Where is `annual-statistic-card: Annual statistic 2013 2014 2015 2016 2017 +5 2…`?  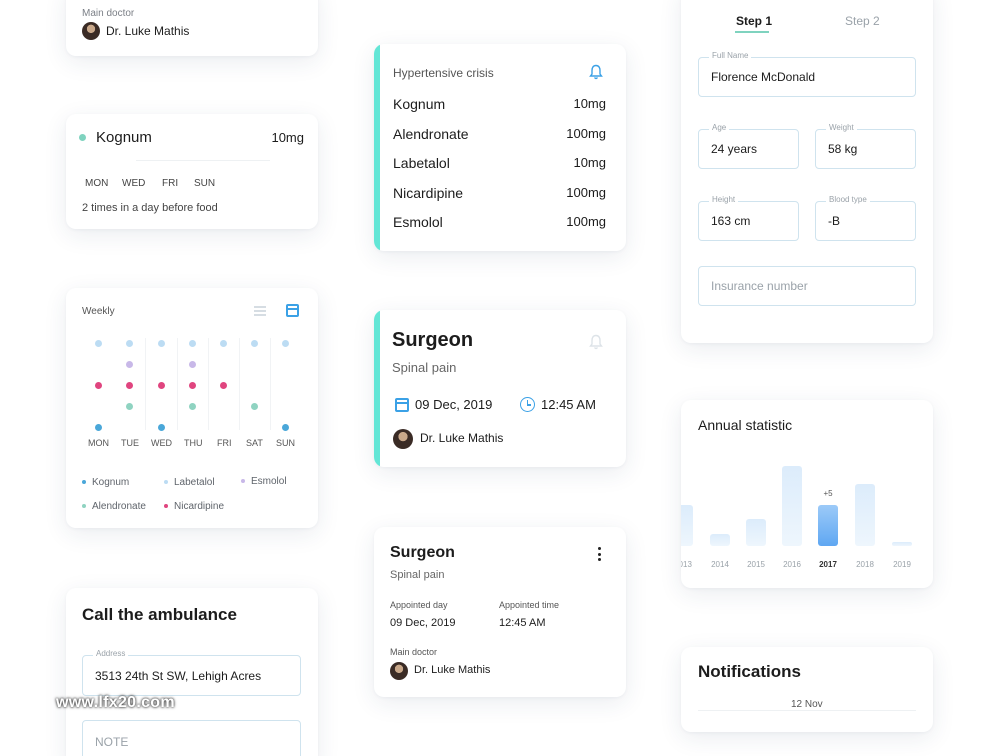
annual-statistic-card: Annual statistic 2013 2014 2015 2016 2017 +5 2… is located at coordinates (807, 494).